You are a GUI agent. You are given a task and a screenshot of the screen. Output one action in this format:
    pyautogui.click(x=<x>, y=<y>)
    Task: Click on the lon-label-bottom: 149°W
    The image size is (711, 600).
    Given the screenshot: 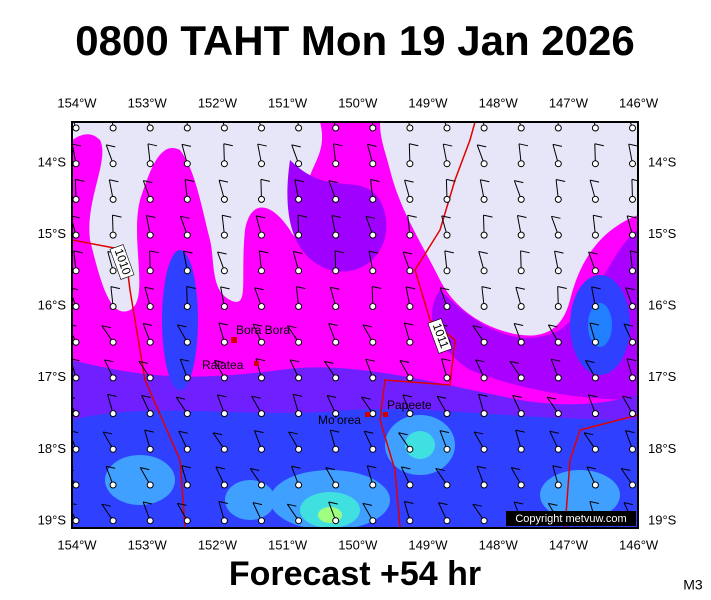 What is the action you would take?
    pyautogui.click(x=428, y=544)
    